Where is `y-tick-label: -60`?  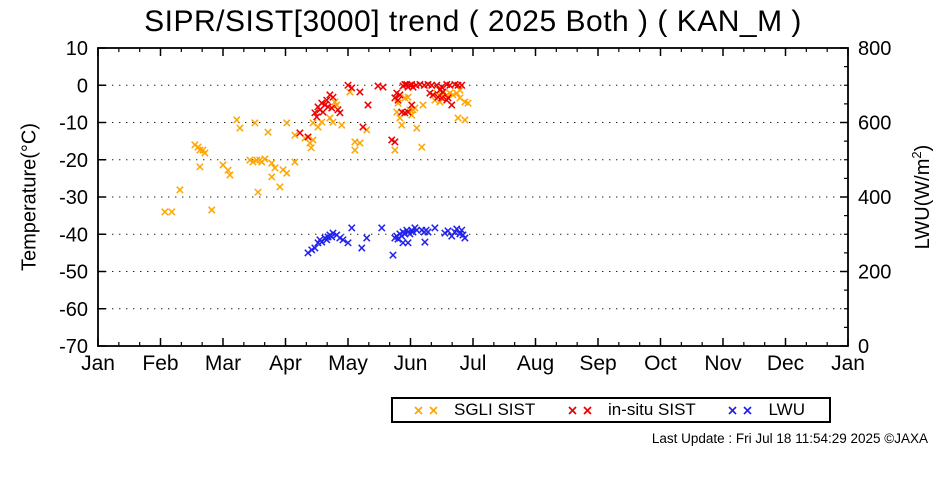
y-tick-label: -60 is located at coordinates (73, 310).